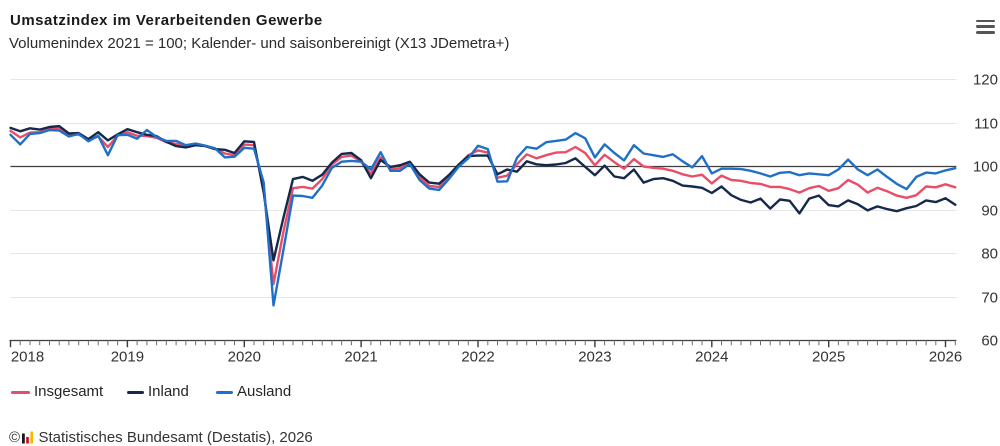 The width and height of the screenshot is (1000, 446). I want to click on svg-text: 80, so click(989, 254).